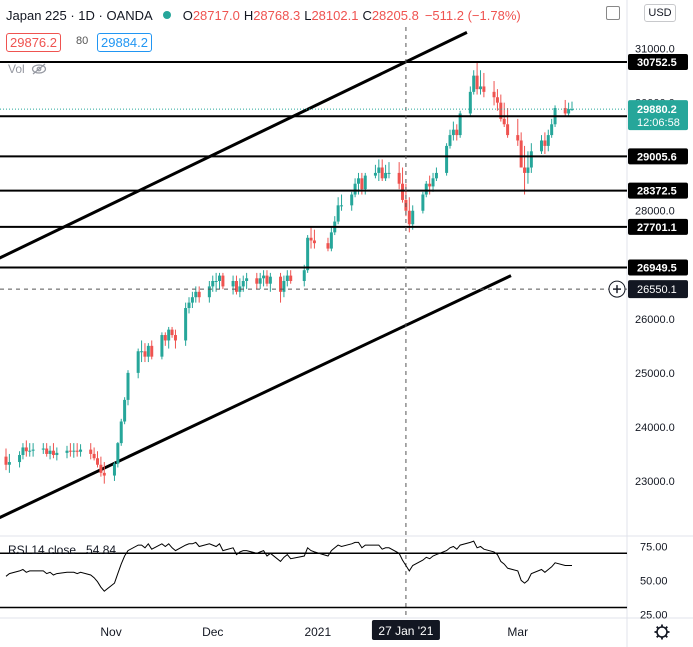  I want to click on rsi-label: RSI 14 close, so click(42, 550).